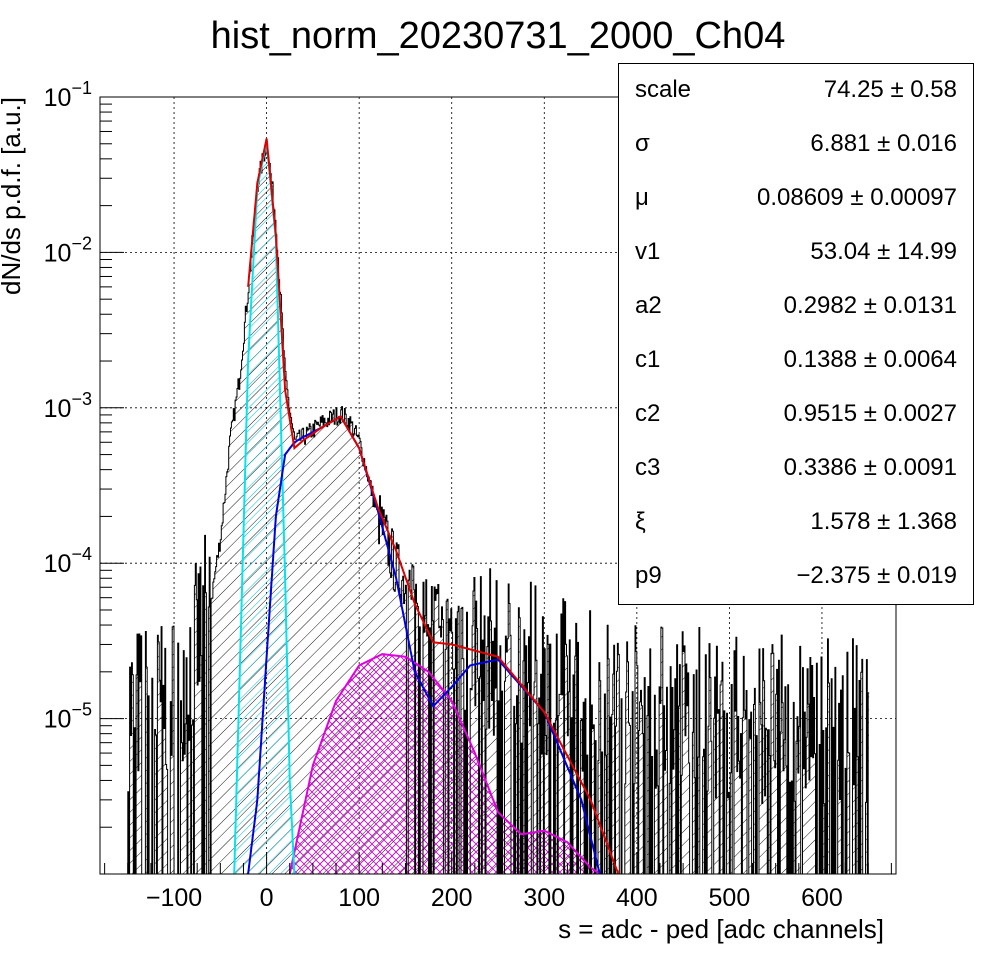 Image resolution: width=996 pixels, height=972 pixels. What do you see at coordinates (883, 251) in the screenshot?
I see `fit-parameter-value: 53.04 ± 14.99` at bounding box center [883, 251].